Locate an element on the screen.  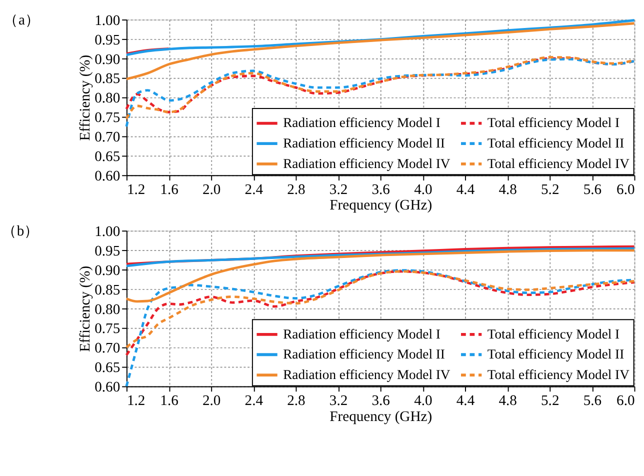
chart-title: （a） is located at coordinates (21, 20).